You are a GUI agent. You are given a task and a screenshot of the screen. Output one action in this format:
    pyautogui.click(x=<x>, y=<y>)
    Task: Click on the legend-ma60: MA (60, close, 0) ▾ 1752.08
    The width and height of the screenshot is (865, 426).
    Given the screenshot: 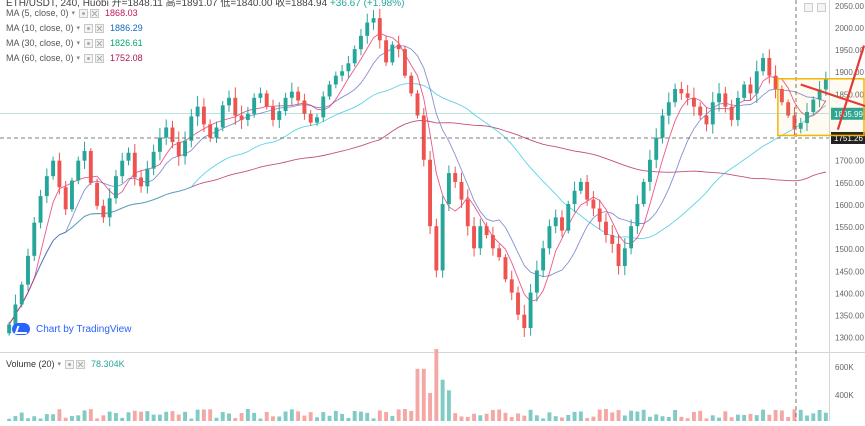 What is the action you would take?
    pyautogui.click(x=74, y=58)
    